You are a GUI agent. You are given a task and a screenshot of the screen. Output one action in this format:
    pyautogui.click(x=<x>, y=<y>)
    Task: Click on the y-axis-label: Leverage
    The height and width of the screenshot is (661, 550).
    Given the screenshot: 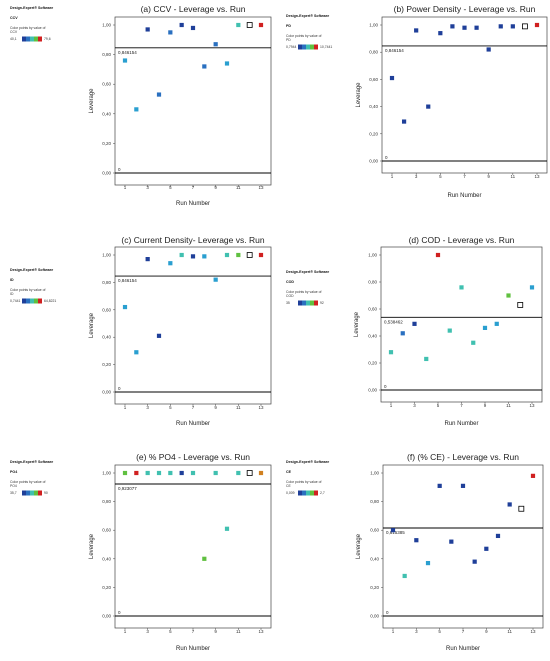 What is the action you would take?
    pyautogui.click(x=92, y=325)
    